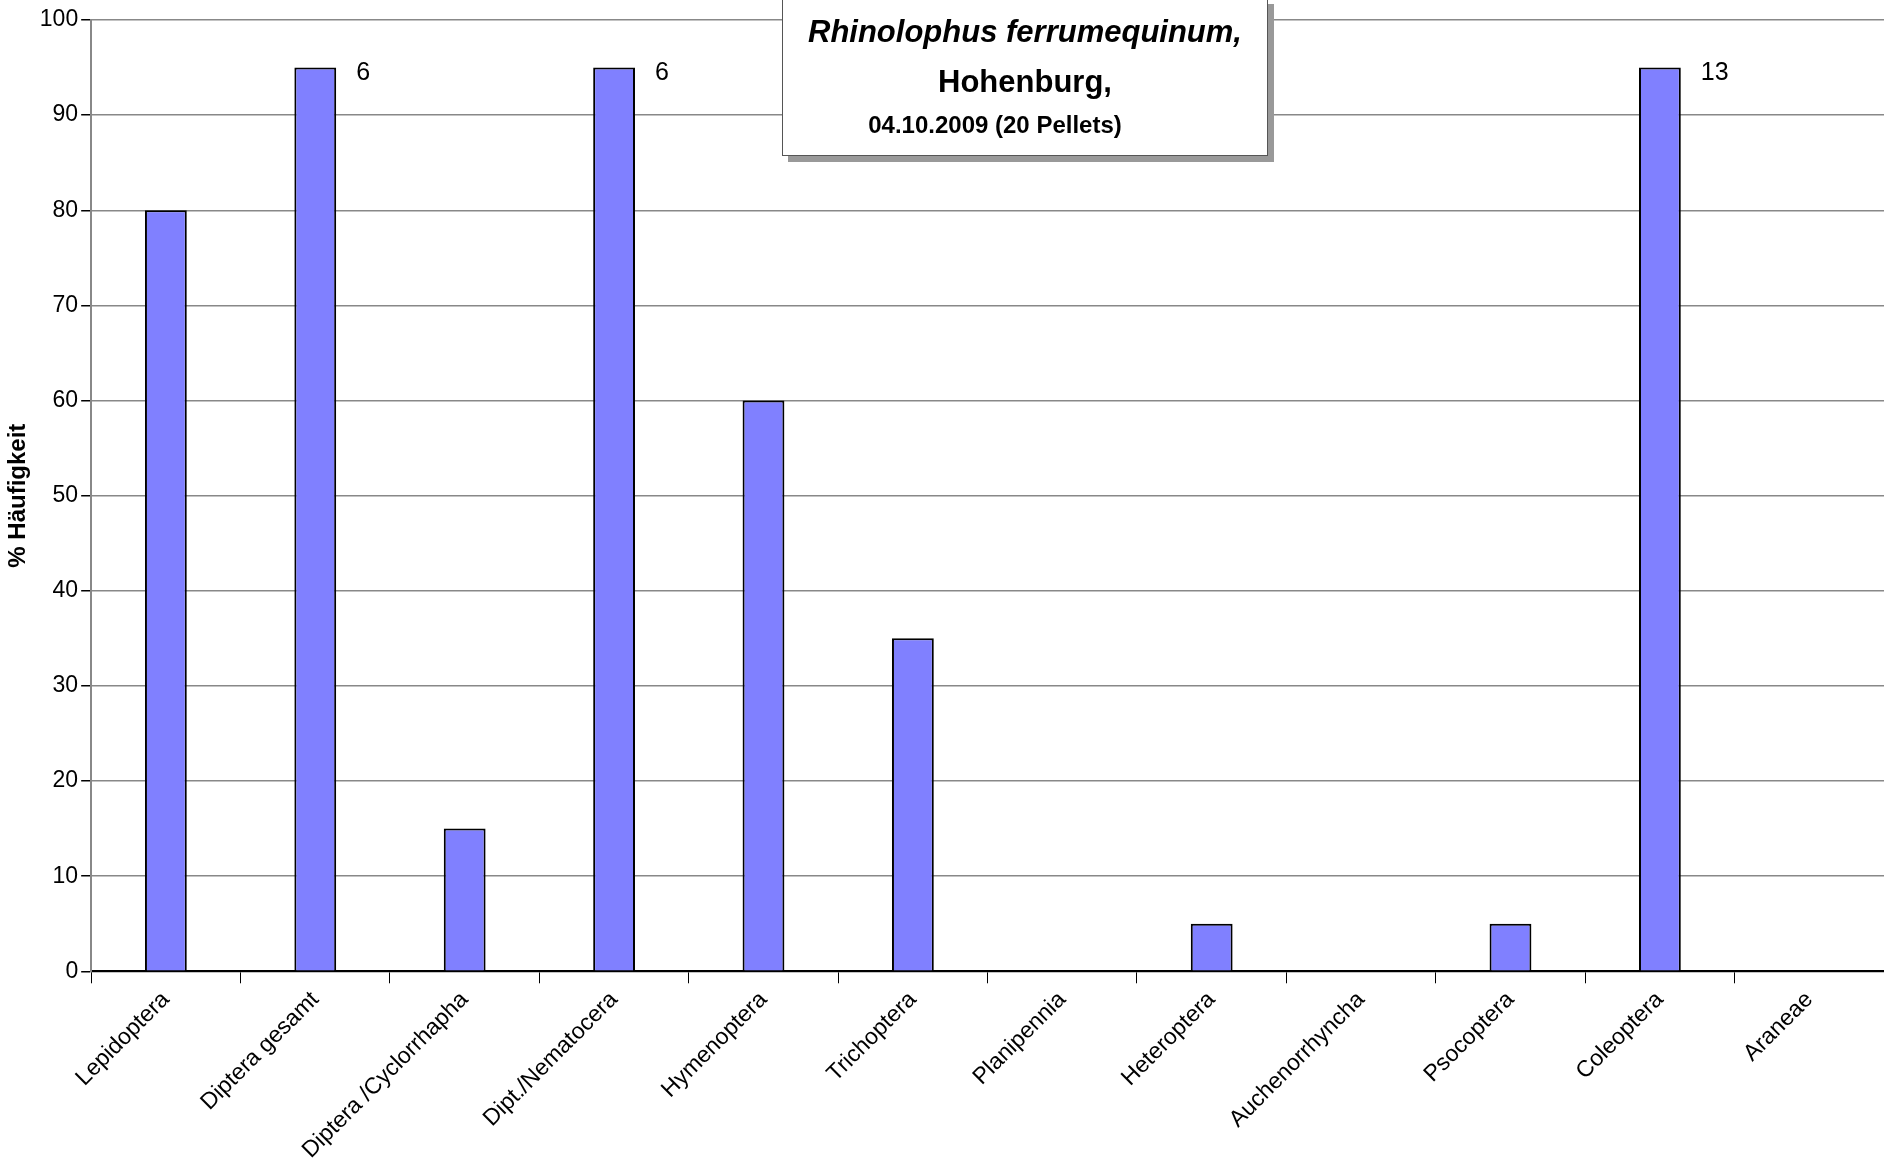  Describe the element at coordinates (65, 493) in the screenshot. I see `y-tick-label: 50` at that location.